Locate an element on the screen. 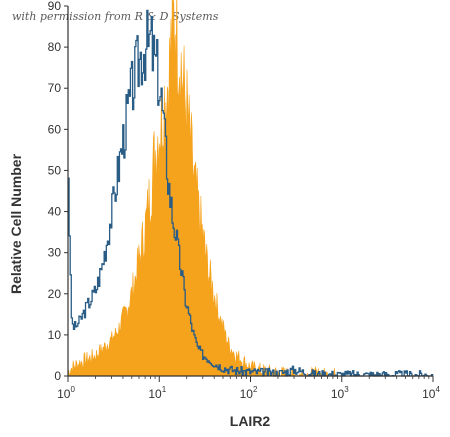  y-tick-label: 80 is located at coordinates (55, 47).